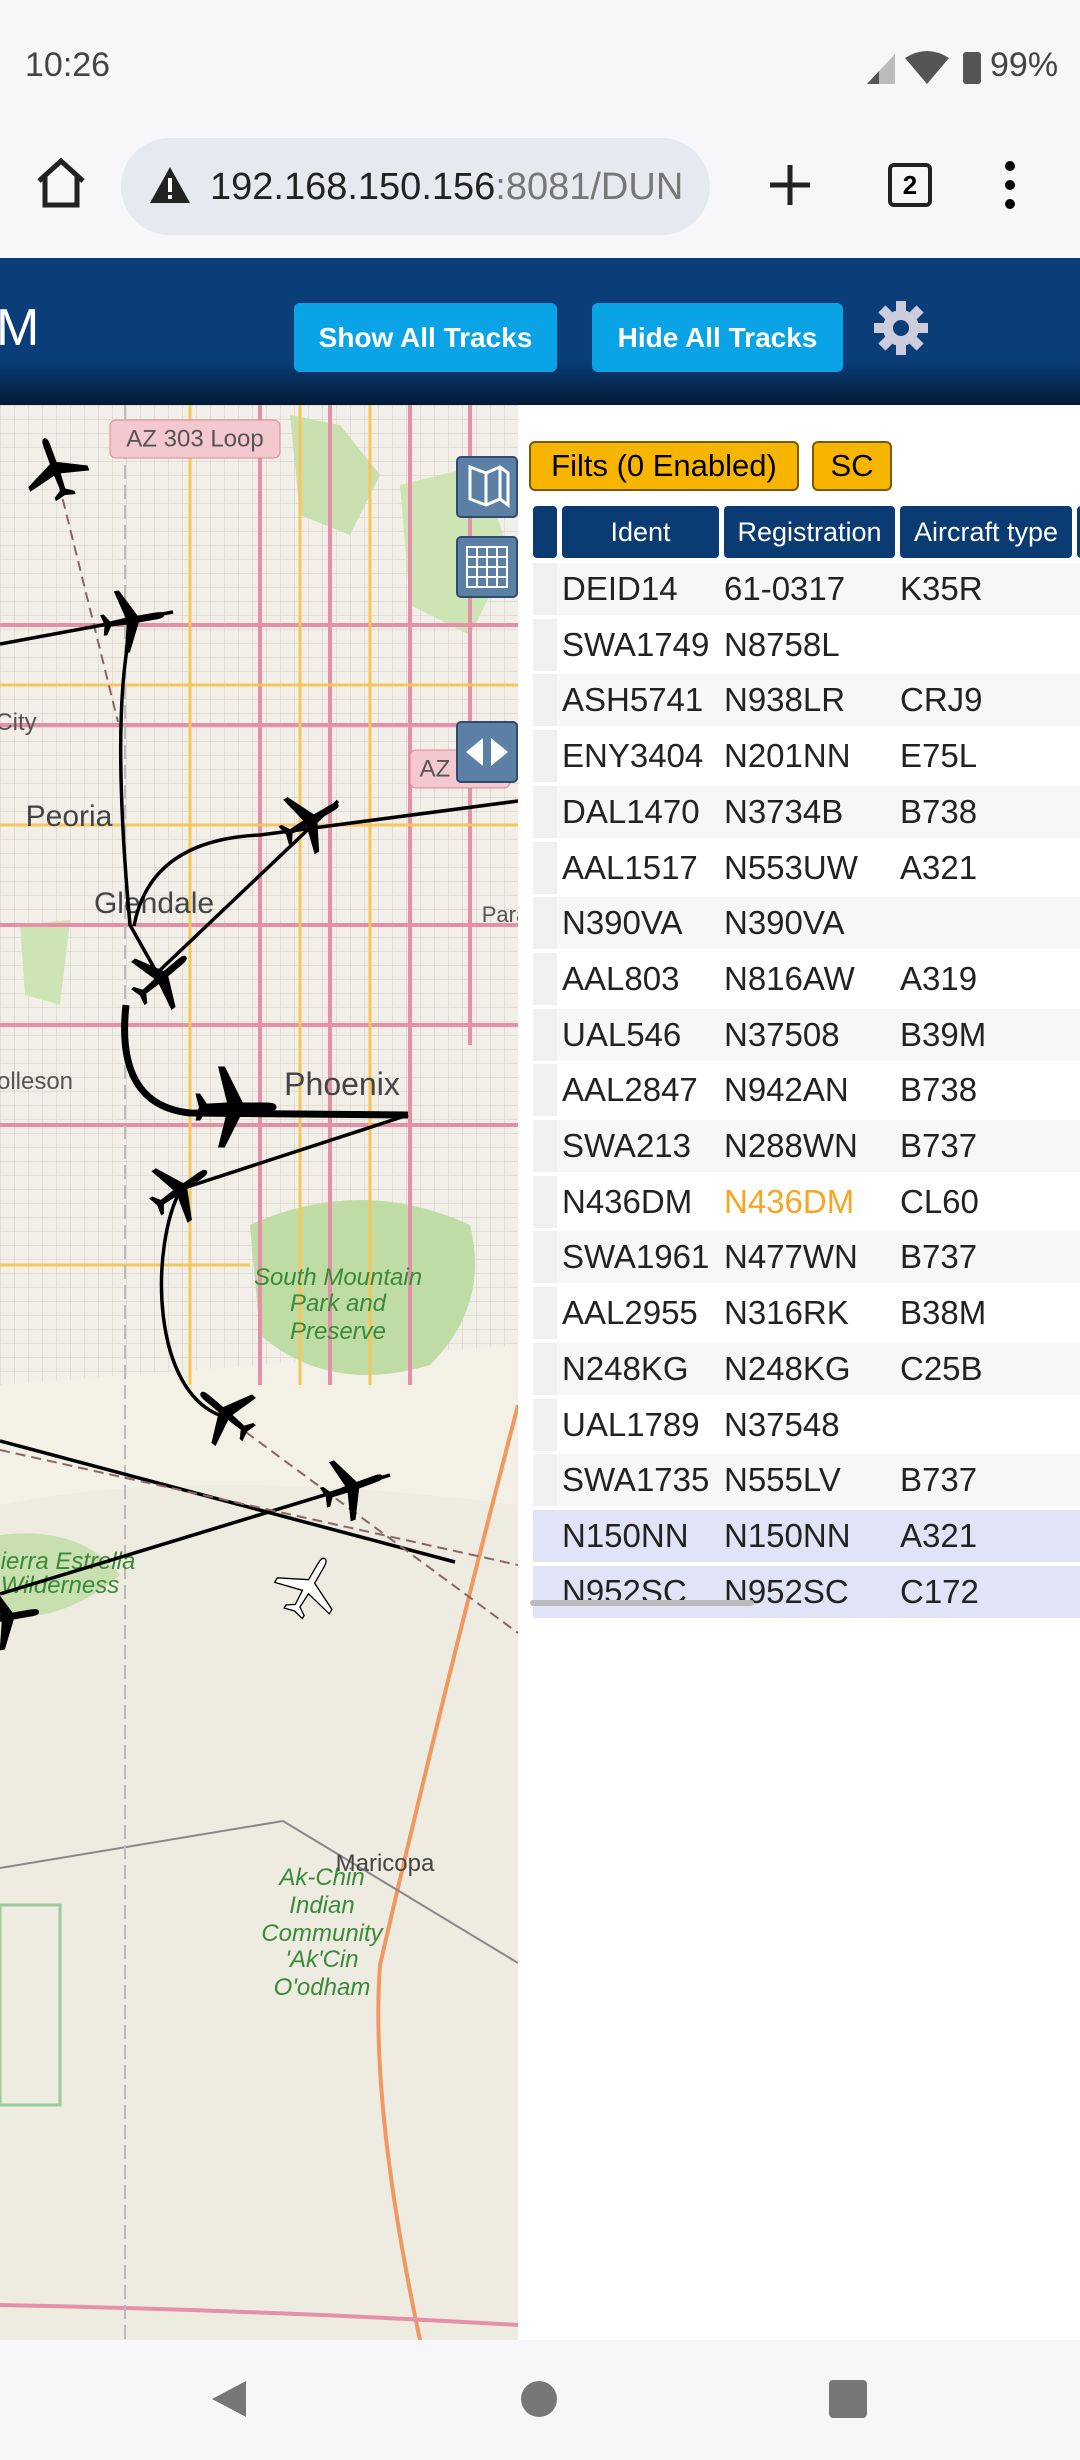 This screenshot has height=2460, width=1080. What do you see at coordinates (939, 978) in the screenshot?
I see `table-cell: A319` at bounding box center [939, 978].